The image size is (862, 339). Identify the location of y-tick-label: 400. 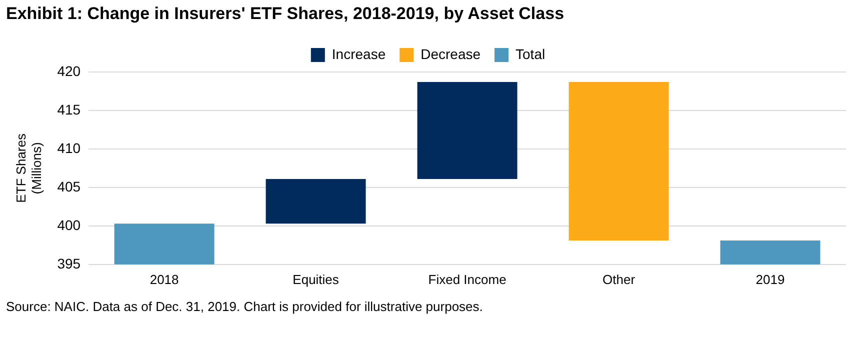
(69, 224).